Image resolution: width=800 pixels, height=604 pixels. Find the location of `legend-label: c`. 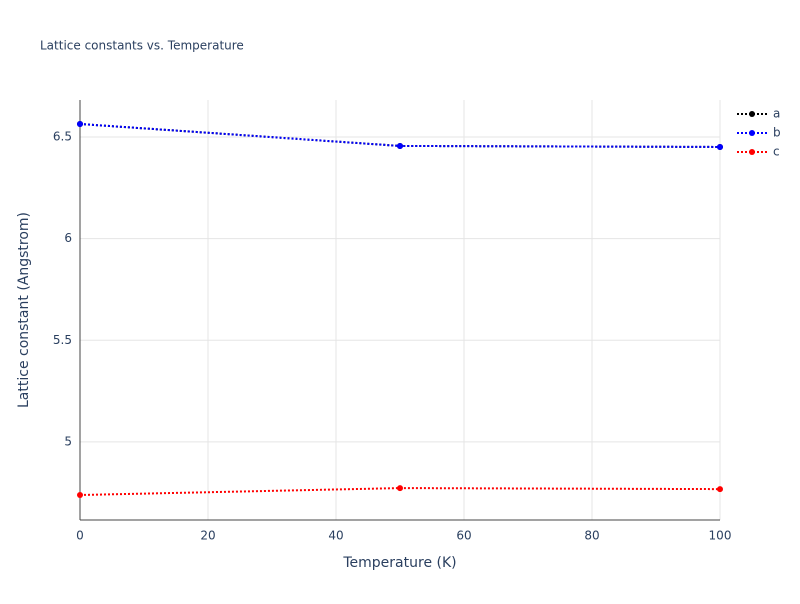

legend-label: c is located at coordinates (776, 152).